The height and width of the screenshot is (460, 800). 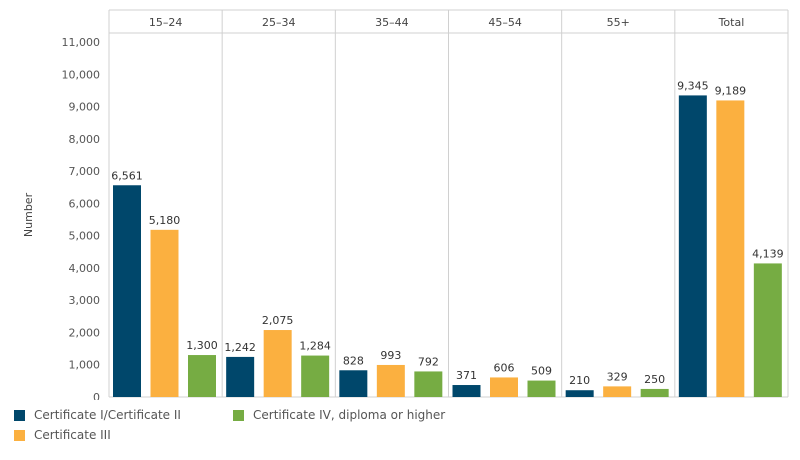 What do you see at coordinates (654, 379) in the screenshot?
I see `data-label: 250` at bounding box center [654, 379].